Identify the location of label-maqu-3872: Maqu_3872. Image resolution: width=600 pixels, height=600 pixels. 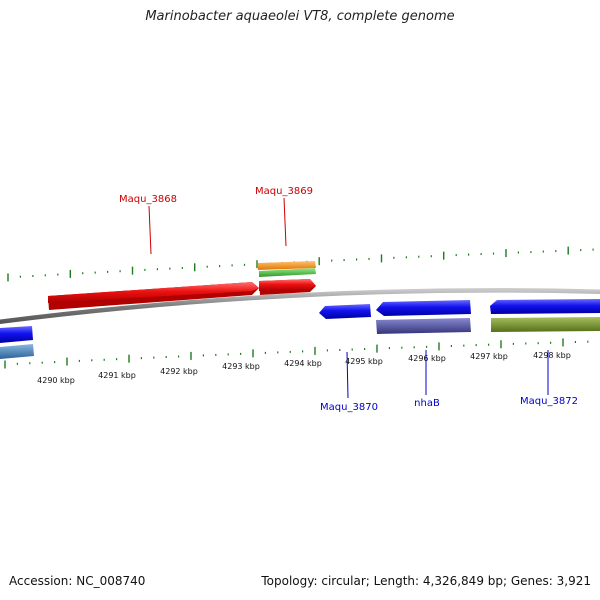
(549, 401).